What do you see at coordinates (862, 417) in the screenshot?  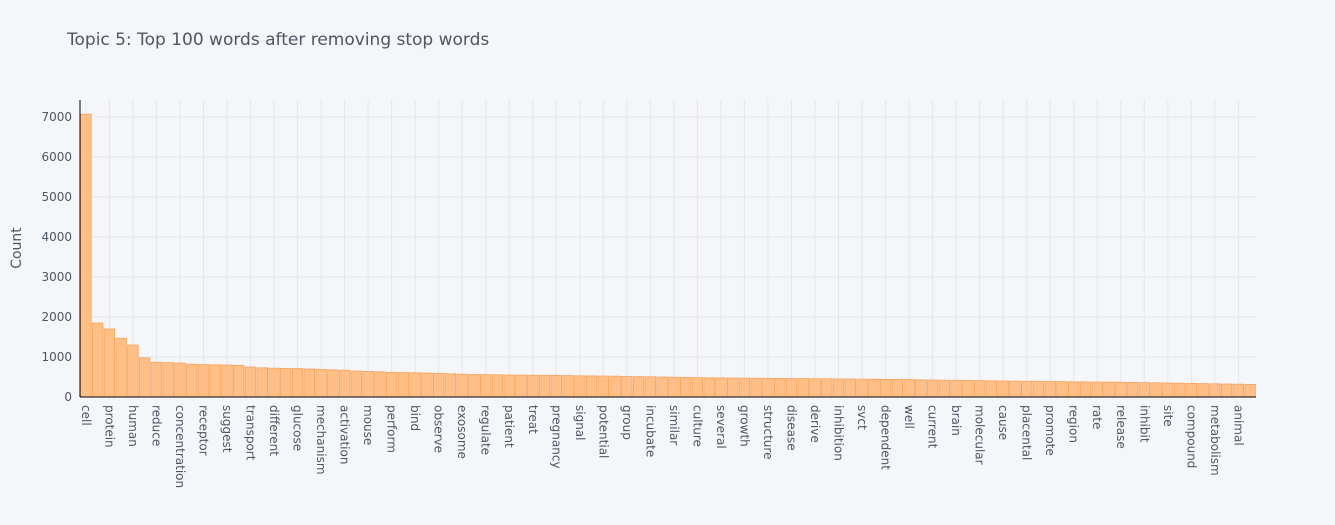 I see `x-tick-label: svct` at bounding box center [862, 417].